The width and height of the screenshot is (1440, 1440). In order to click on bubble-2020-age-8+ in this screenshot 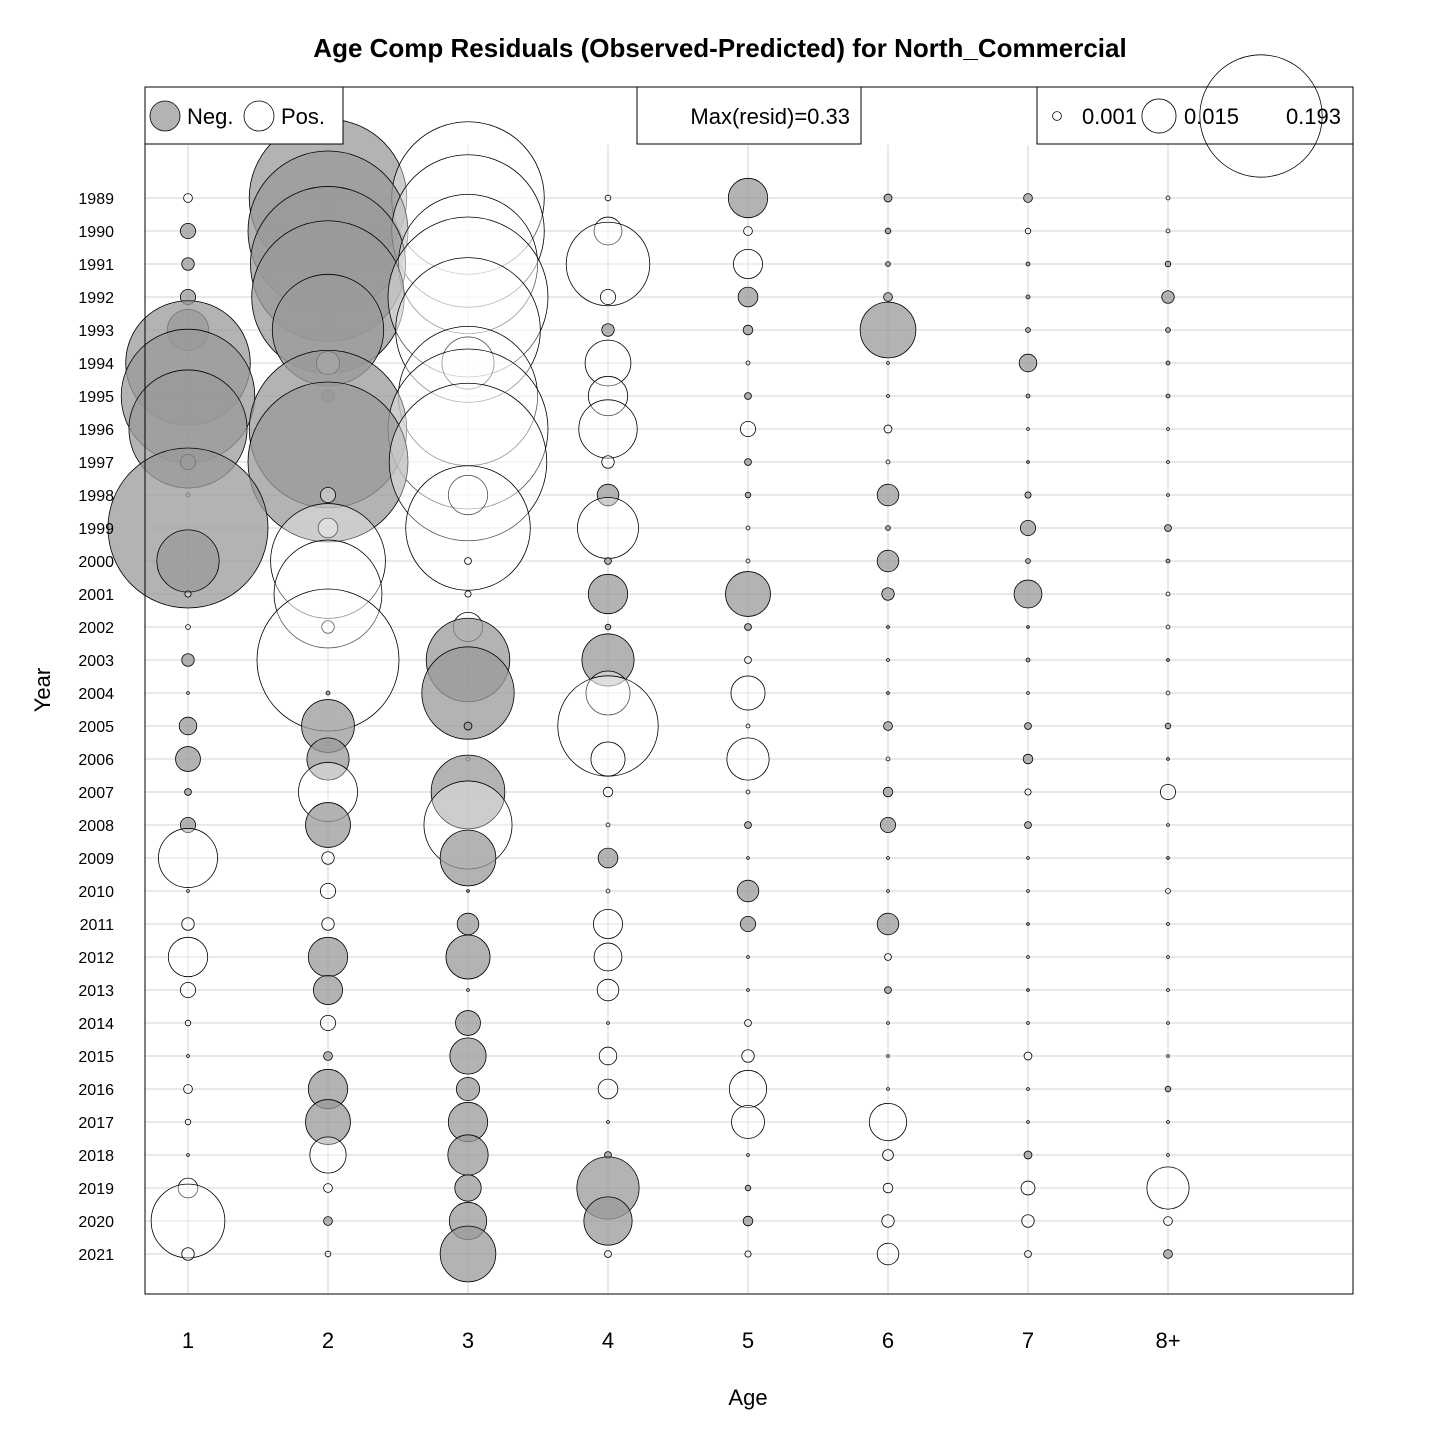, I will do `click(1168, 1221)`.